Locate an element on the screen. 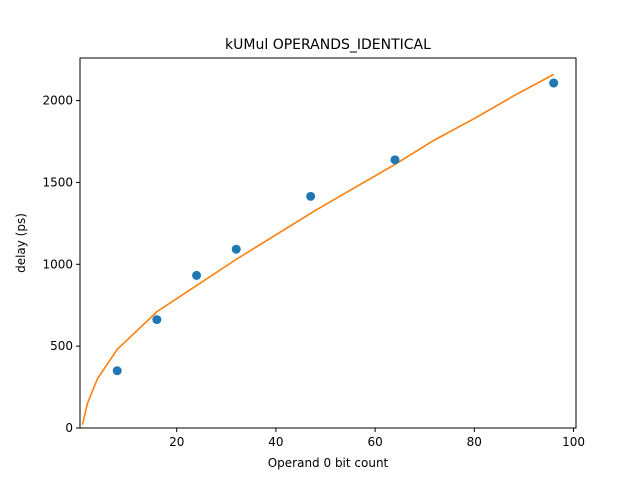 The image size is (640, 480). x-tick-label: 20 is located at coordinates (176, 442).